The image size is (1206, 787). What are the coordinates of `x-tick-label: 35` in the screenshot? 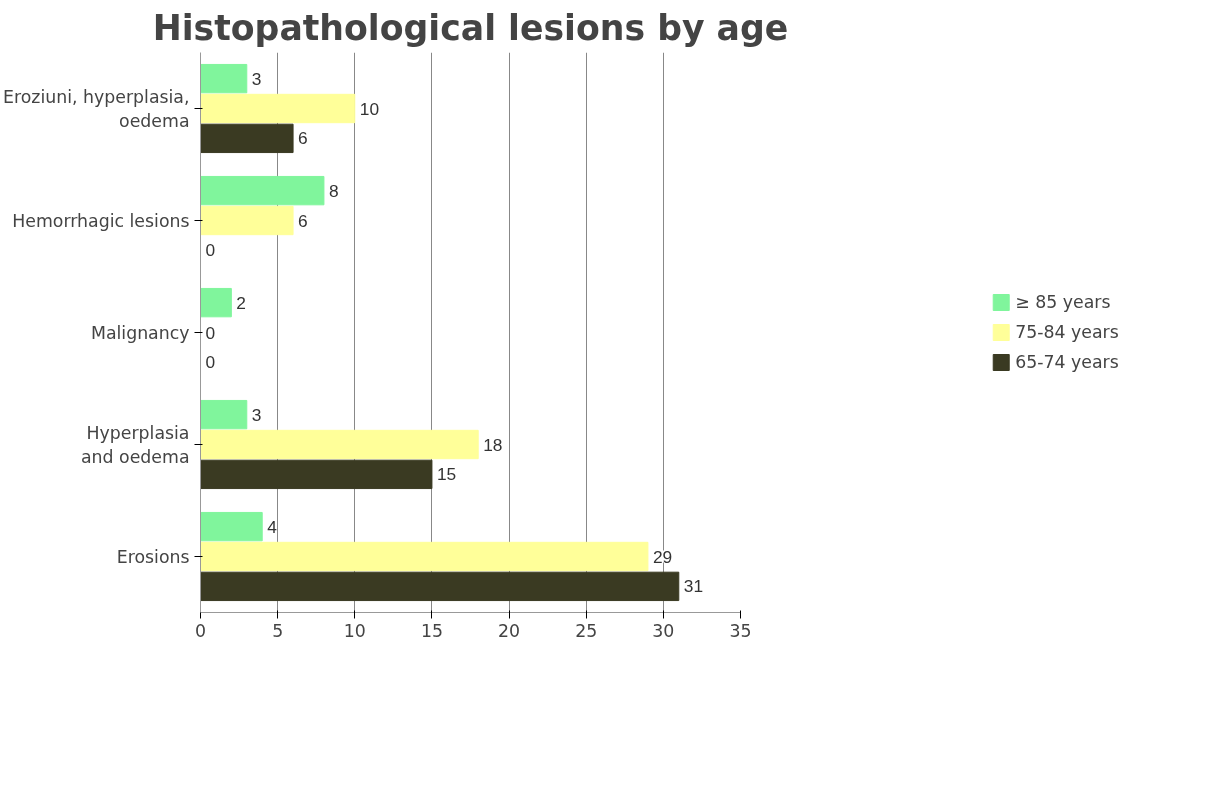 It's located at (740, 630).